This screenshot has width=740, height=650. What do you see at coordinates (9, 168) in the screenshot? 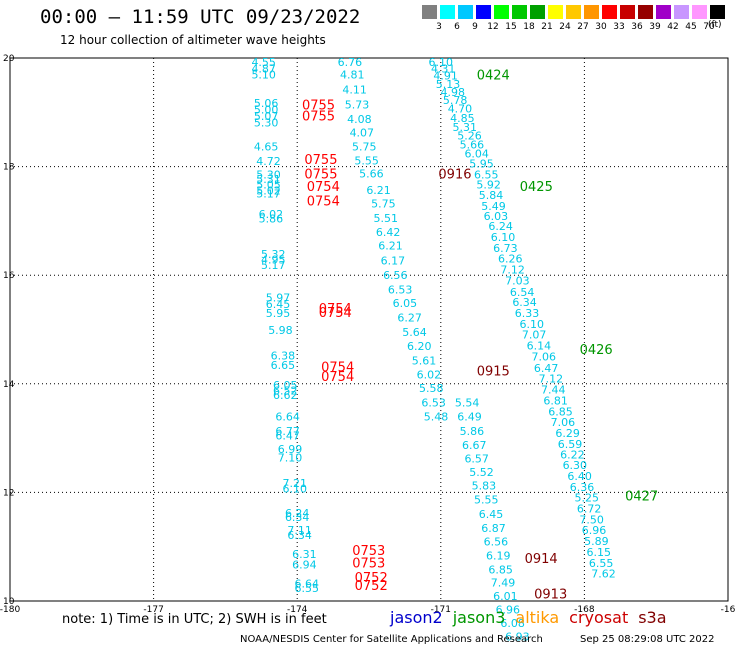
I see `y-tick-label: 18` at bounding box center [9, 168].